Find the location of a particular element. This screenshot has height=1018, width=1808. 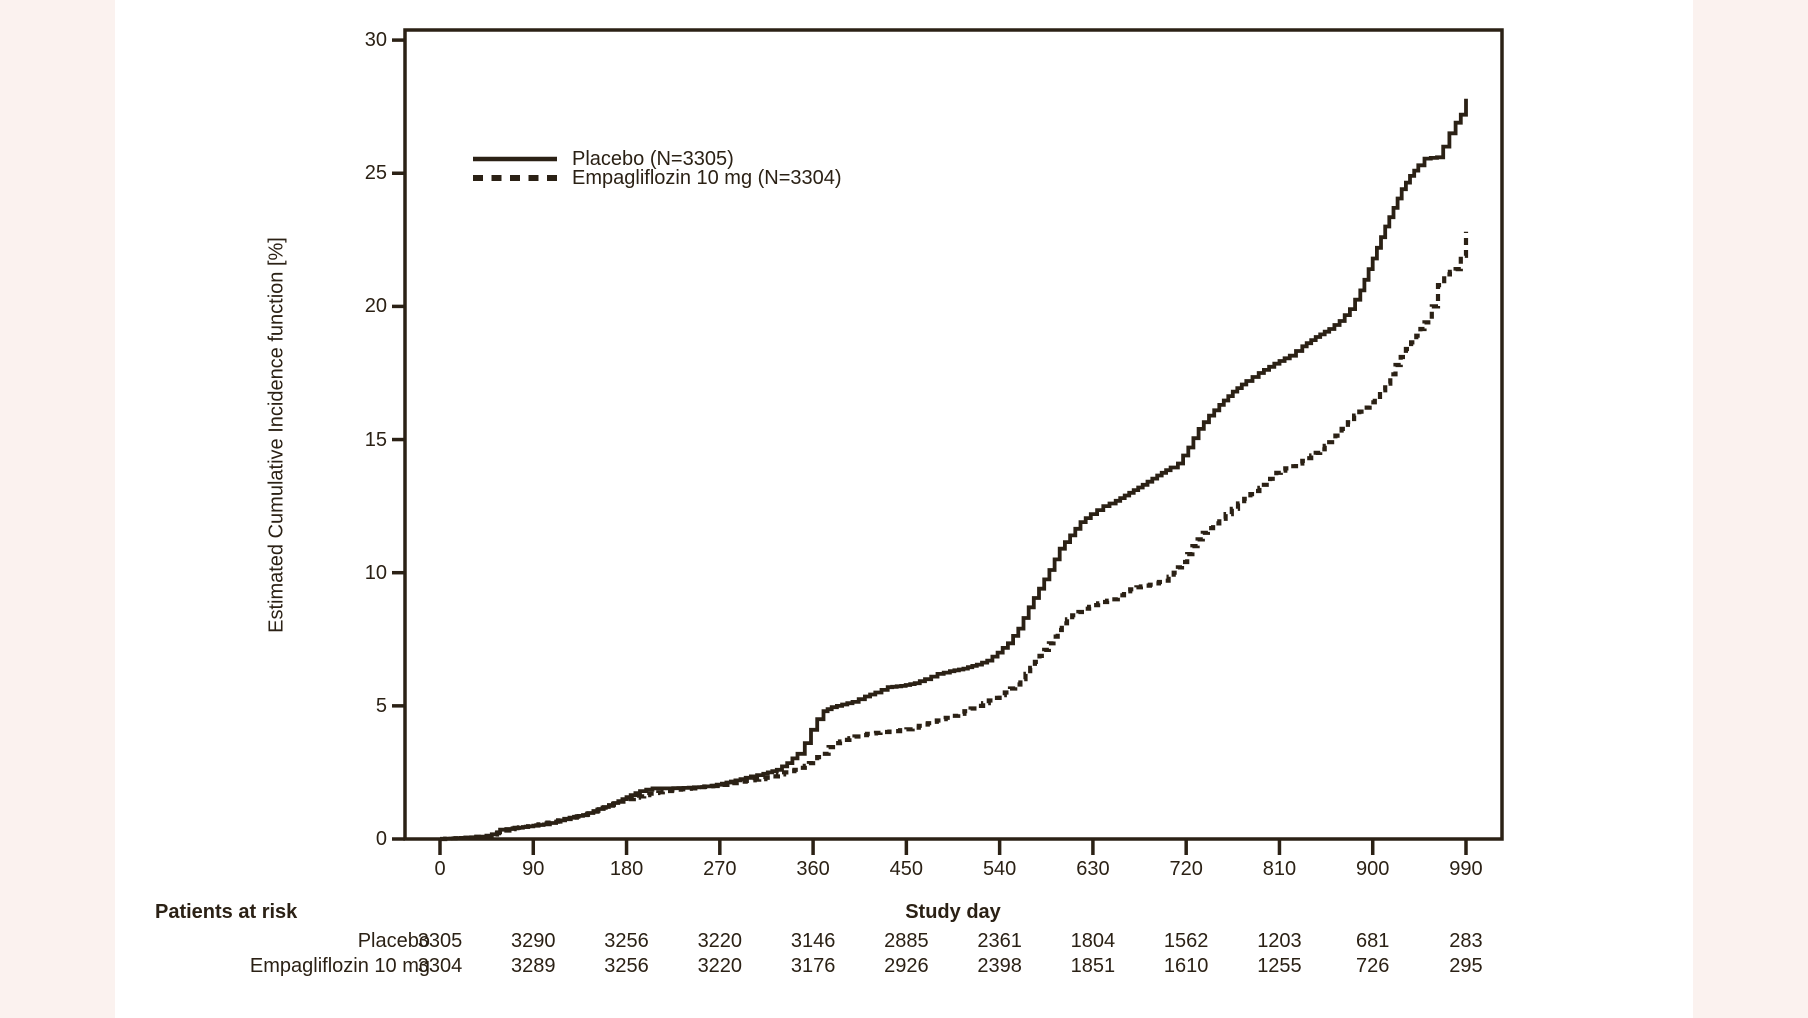

y-tick-label: 5 is located at coordinates (381, 705).